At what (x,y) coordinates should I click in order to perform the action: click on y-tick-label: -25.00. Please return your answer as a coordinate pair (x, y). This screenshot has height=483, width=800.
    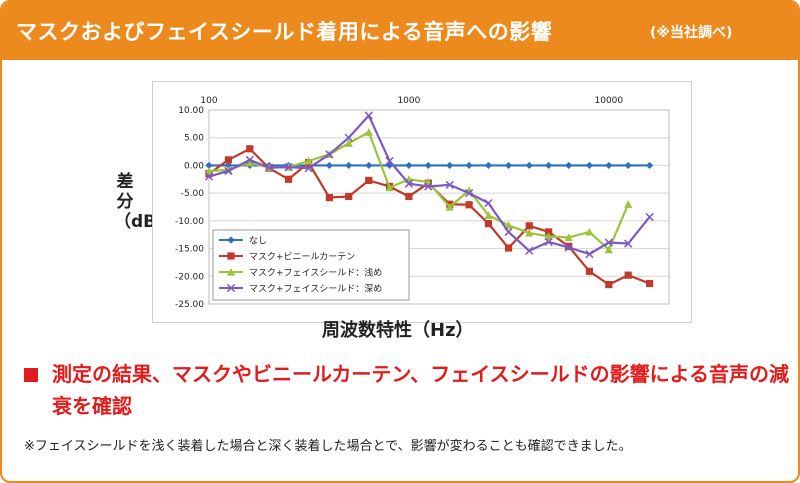
    Looking at the image, I should click on (189, 305).